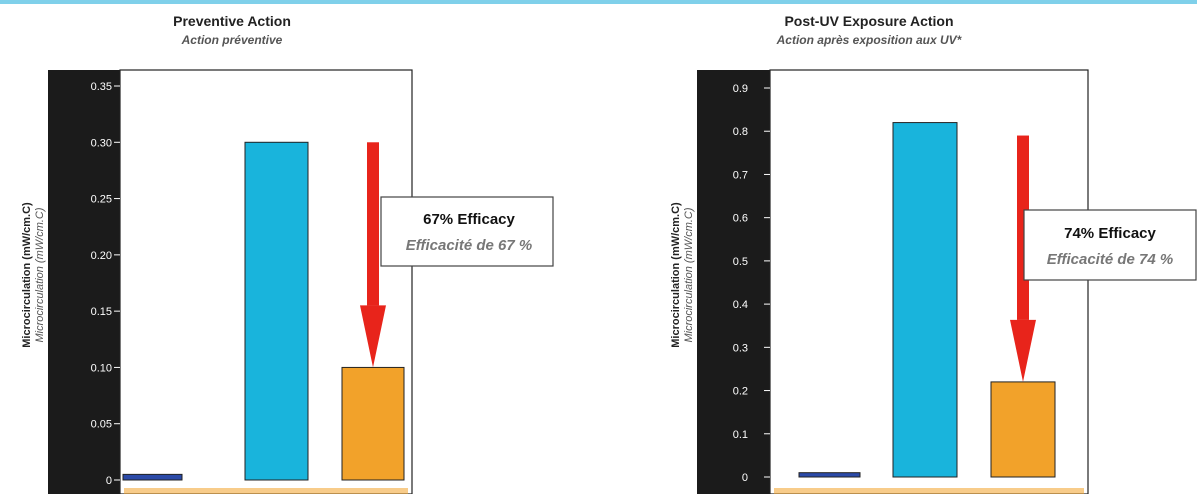 This screenshot has width=1197, height=494. Describe the element at coordinates (689, 274) in the screenshot. I see `chart2-ylabel-alt: Microcirculation (mW/cm.C)` at that location.